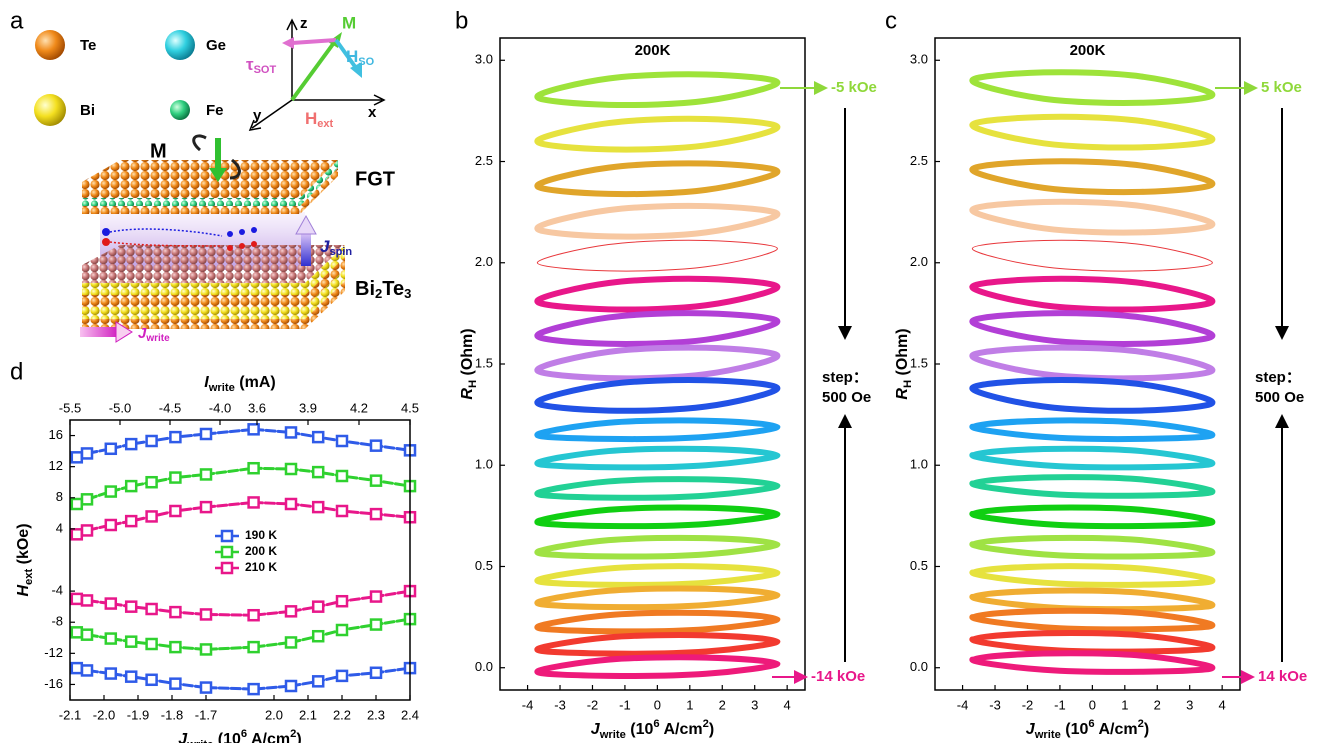 The height and width of the screenshot is (743, 1330). I want to click on x2-tick-label: -4.0, so click(220, 407).